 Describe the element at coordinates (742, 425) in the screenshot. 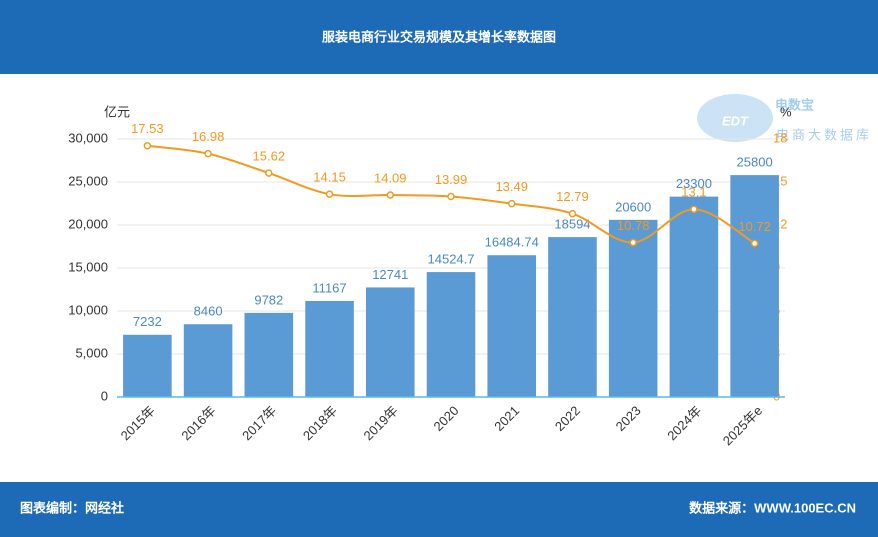

I see `x-tick-label: 2025年e` at that location.